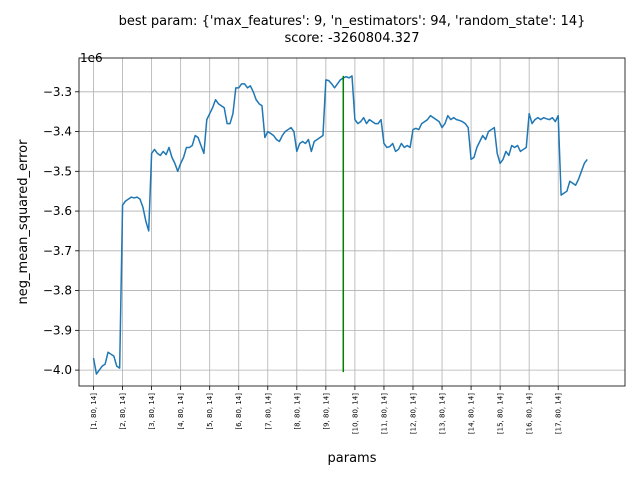 The width and height of the screenshot is (640, 480). Describe the element at coordinates (501, 413) in the screenshot. I see `x-tick-label: [15, 80, 14]` at that location.